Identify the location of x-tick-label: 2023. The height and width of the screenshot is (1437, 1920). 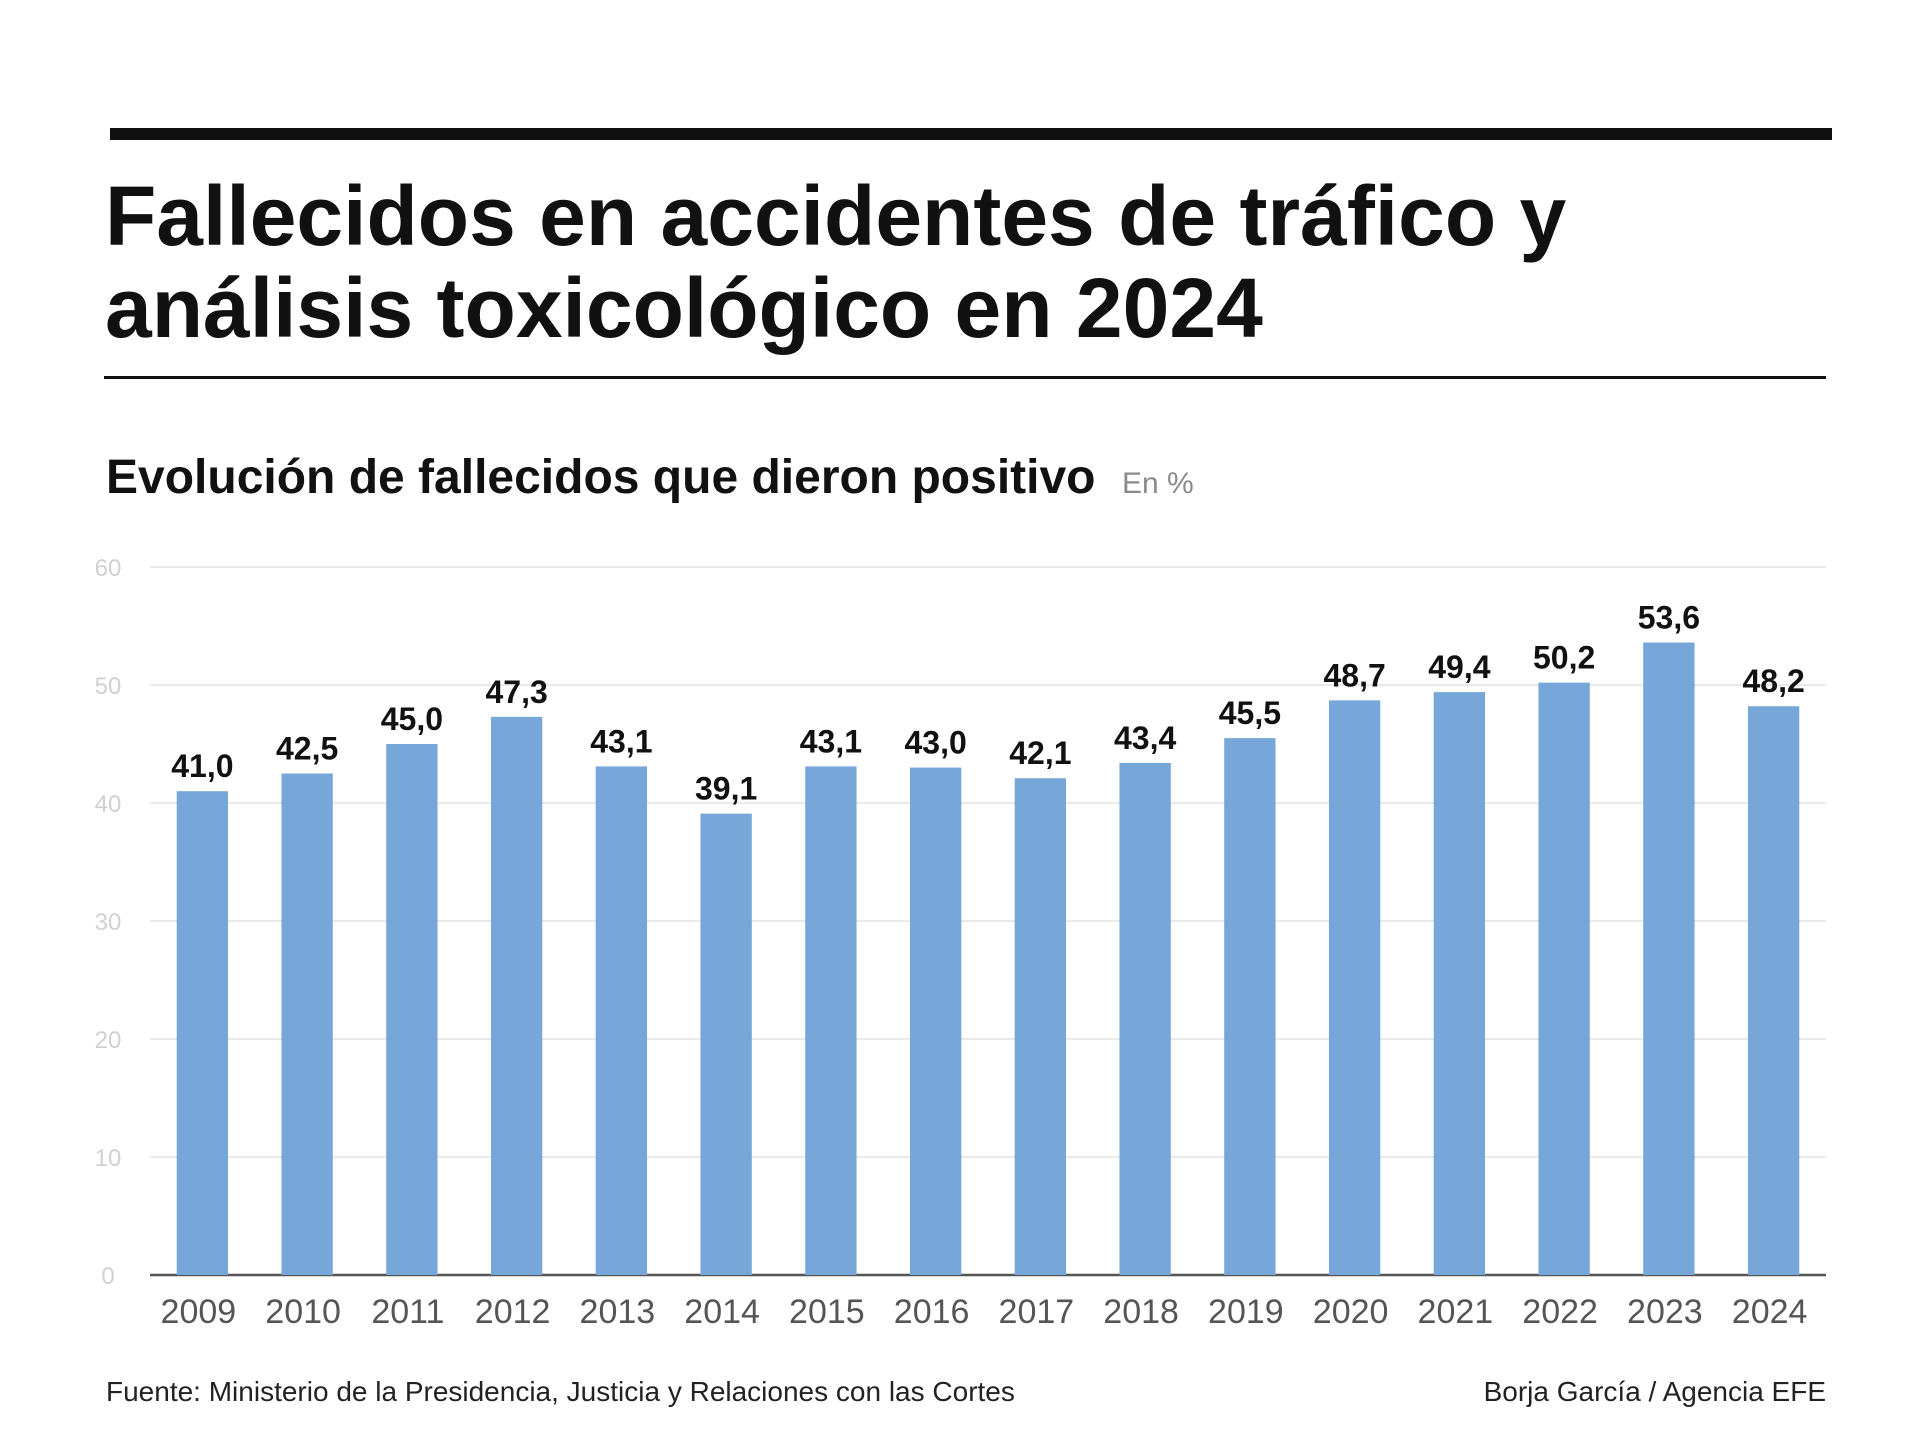
(1665, 1312).